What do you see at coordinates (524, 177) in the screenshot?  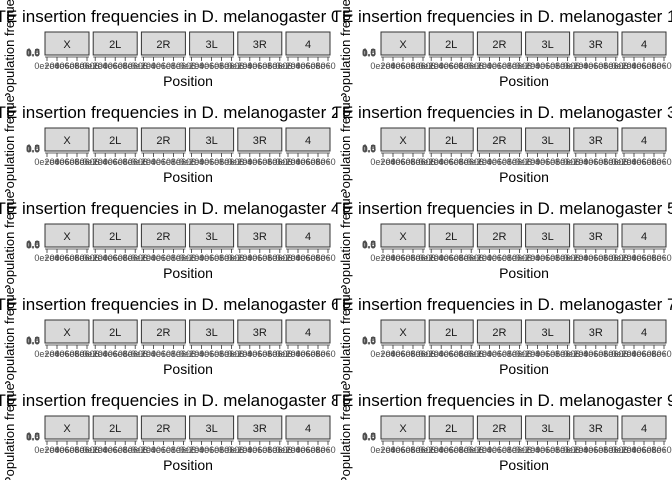 I see `x-axis-label: Position` at bounding box center [524, 177].